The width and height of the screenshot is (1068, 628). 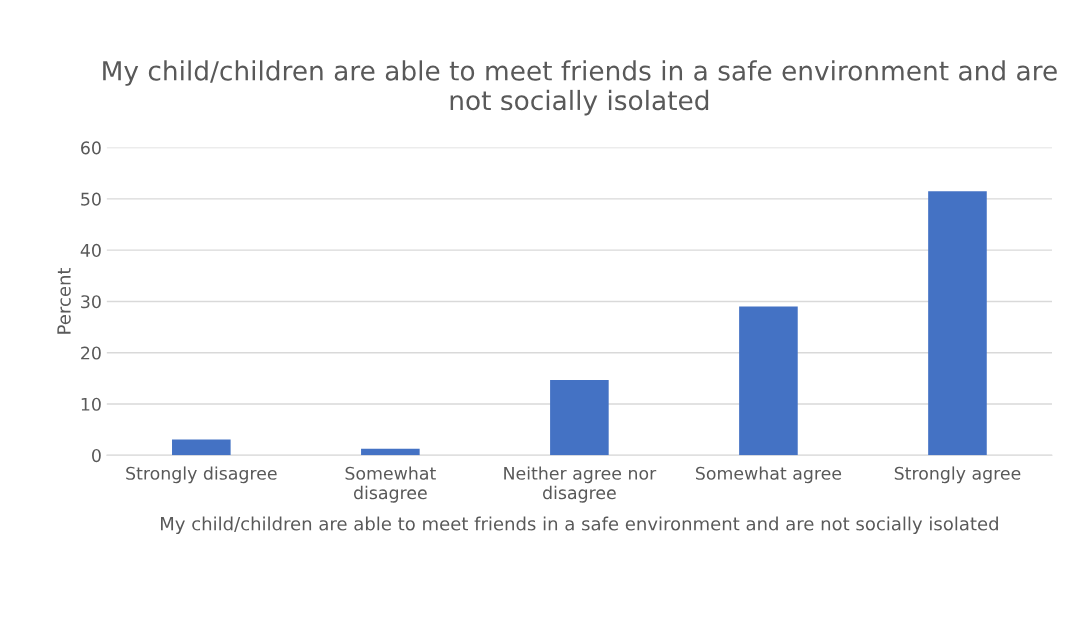 I want to click on x-axis-title: My child/children are able to meet friends in a safe environment and are not socially isolated, so click(x=579, y=525).